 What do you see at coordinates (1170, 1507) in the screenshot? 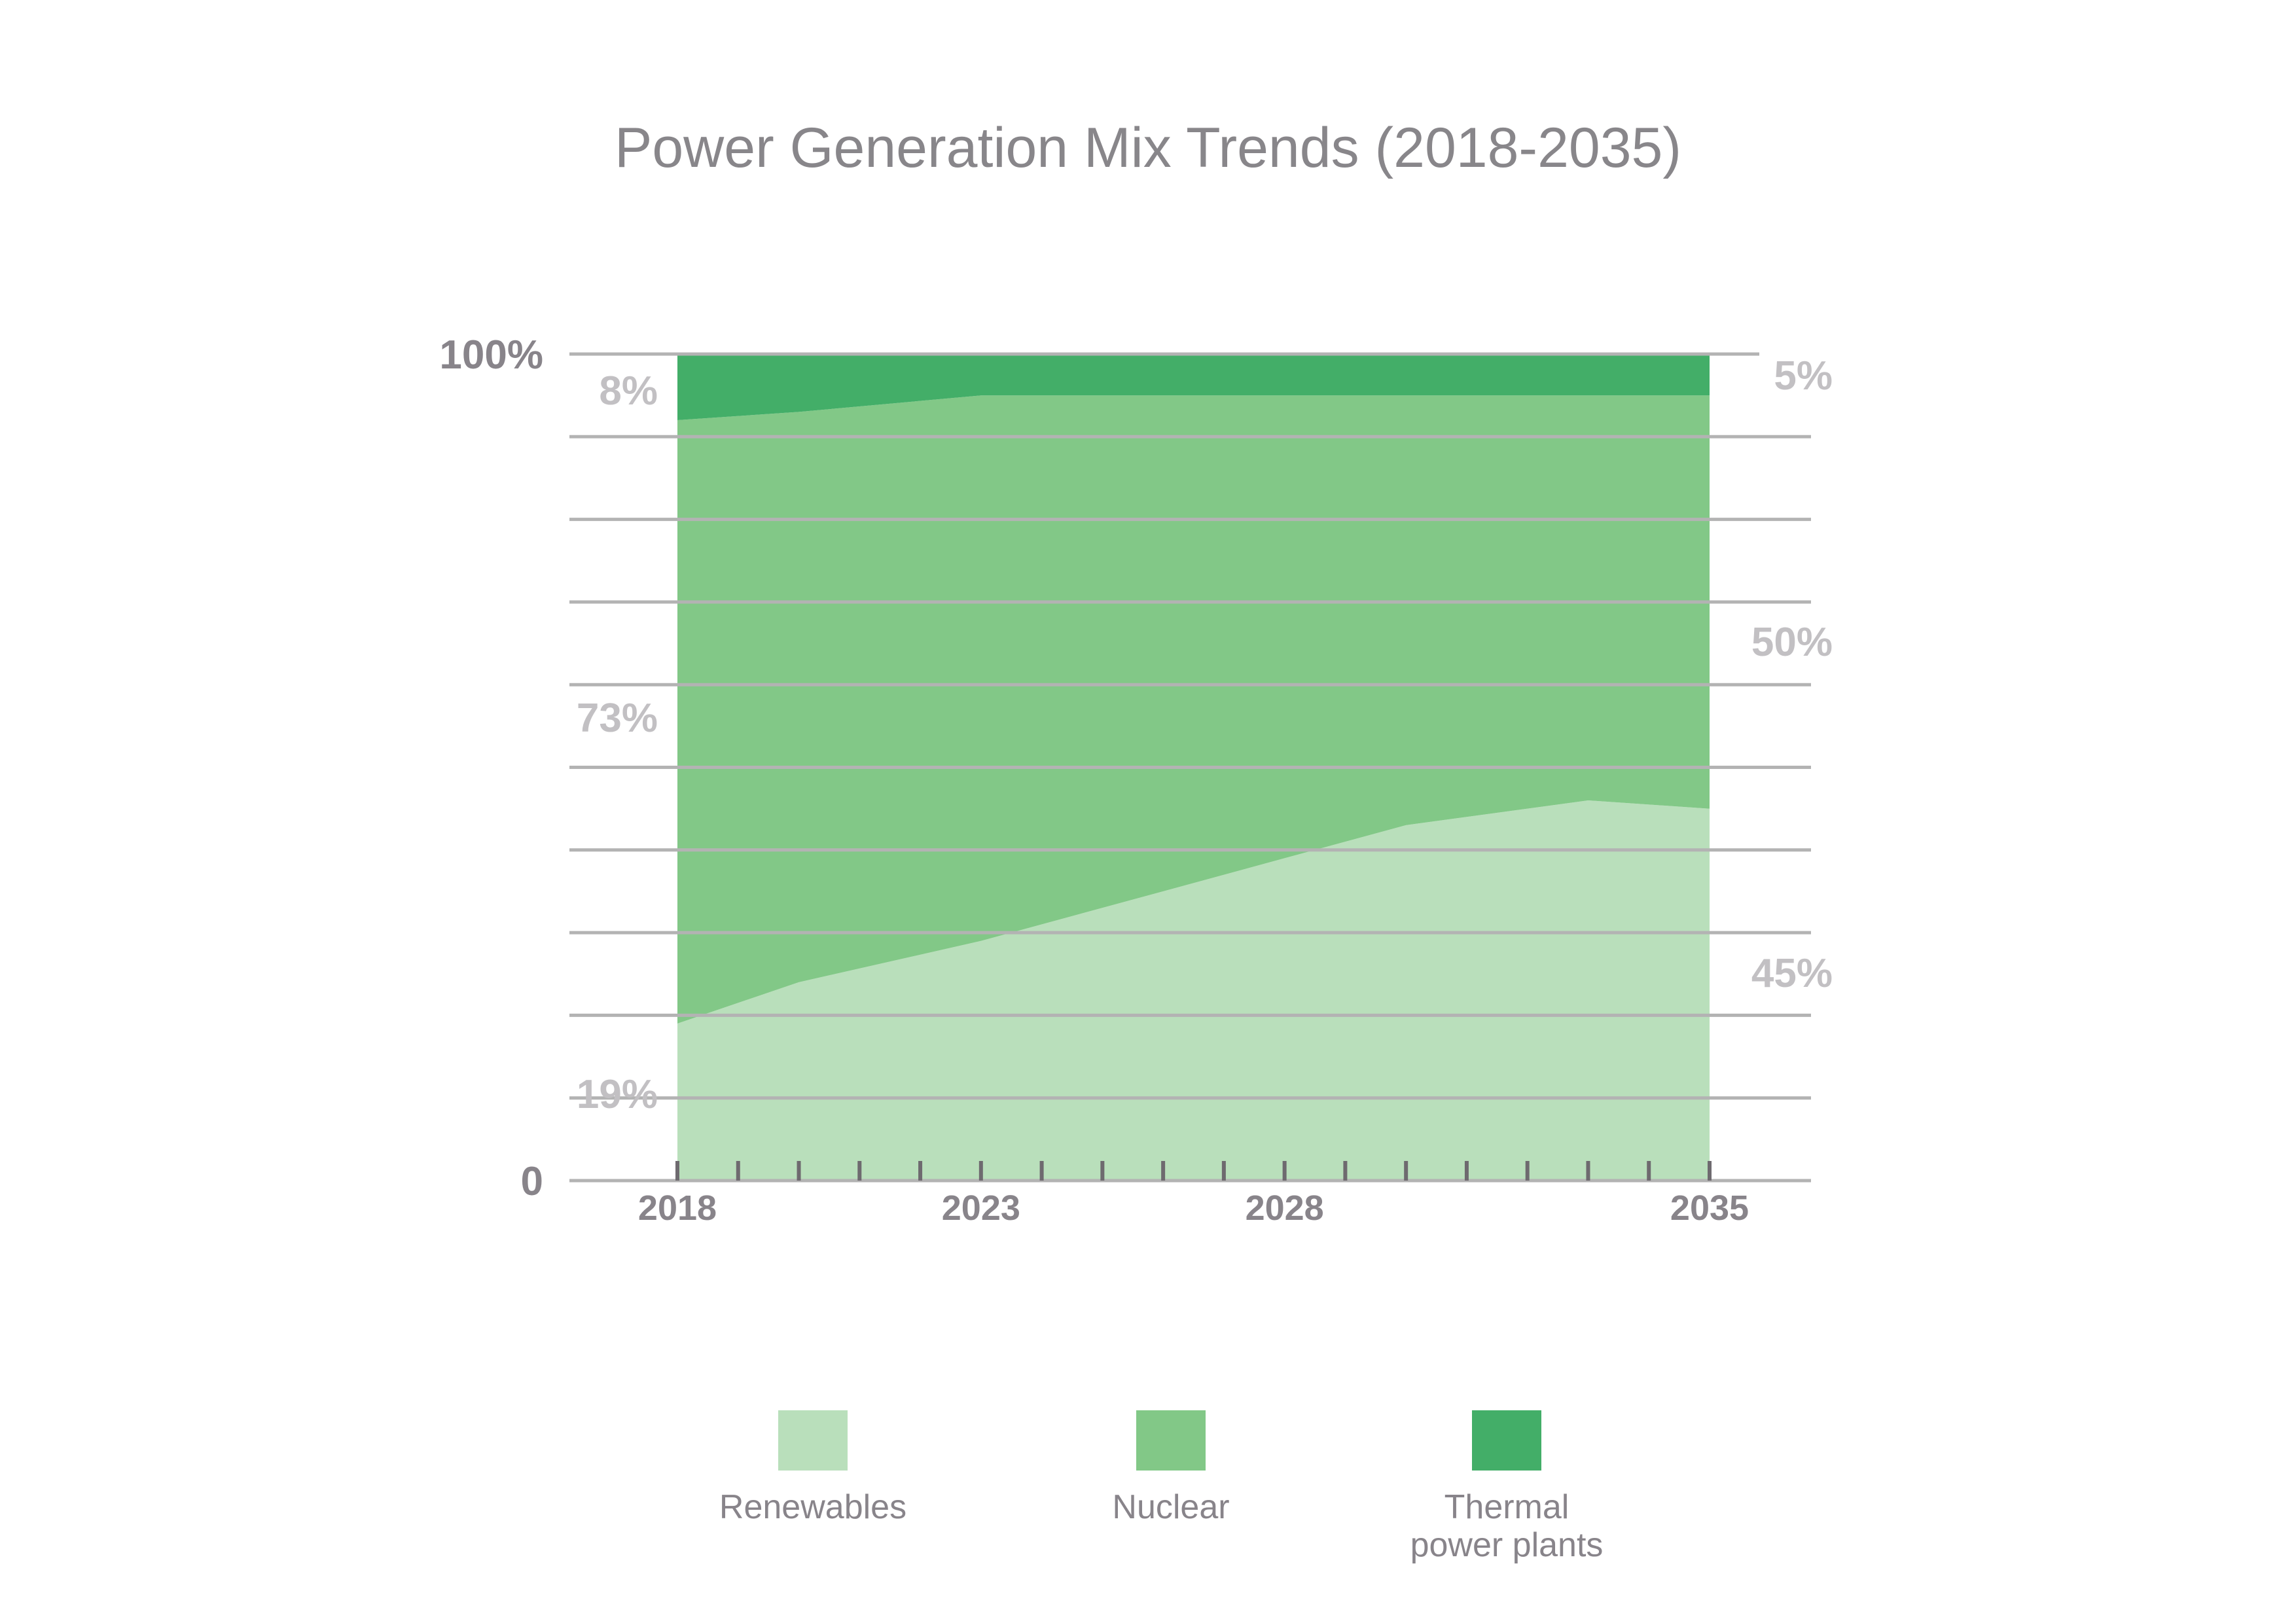
I see `legend-label: Nuclear` at bounding box center [1170, 1507].